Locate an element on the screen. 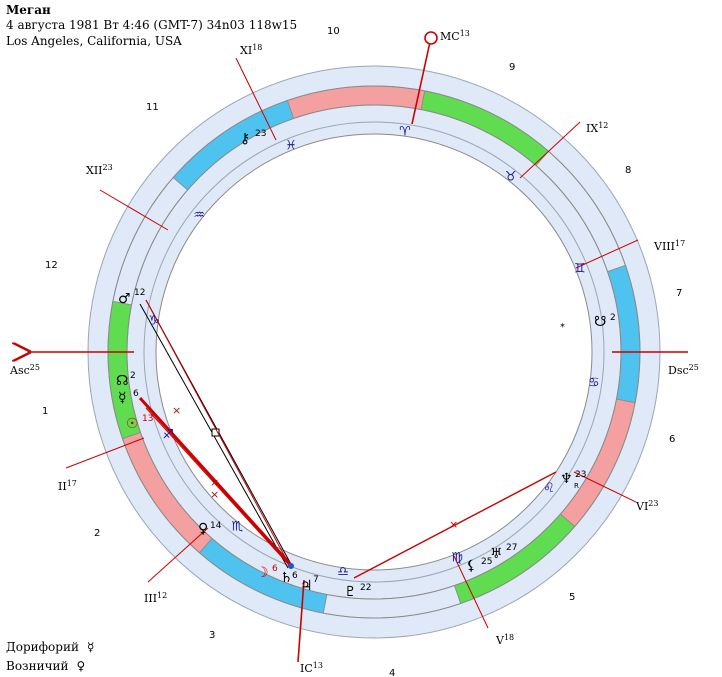  cusp-label-ii: II17 is located at coordinates (67, 486).